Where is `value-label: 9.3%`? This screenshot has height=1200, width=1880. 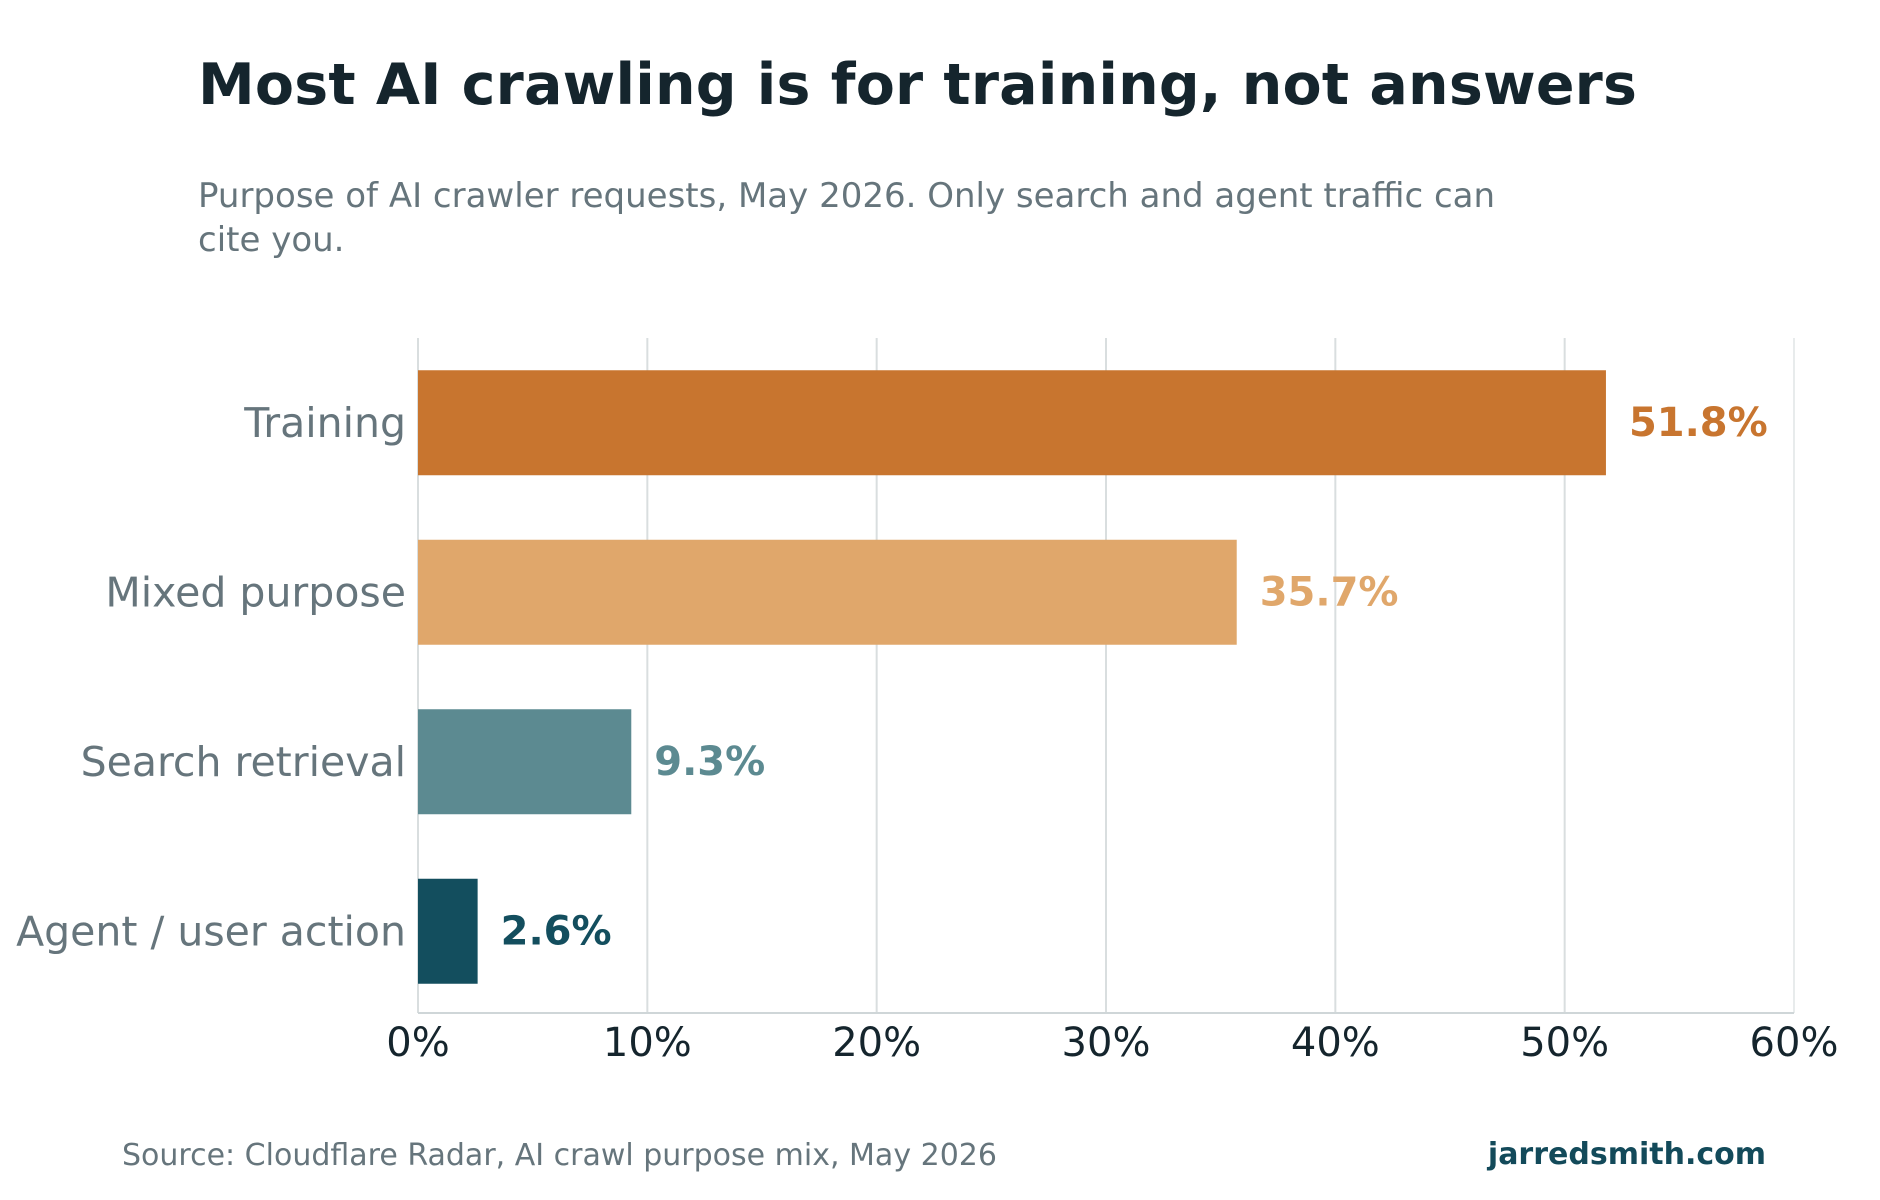 value-label: 9.3% is located at coordinates (709, 762).